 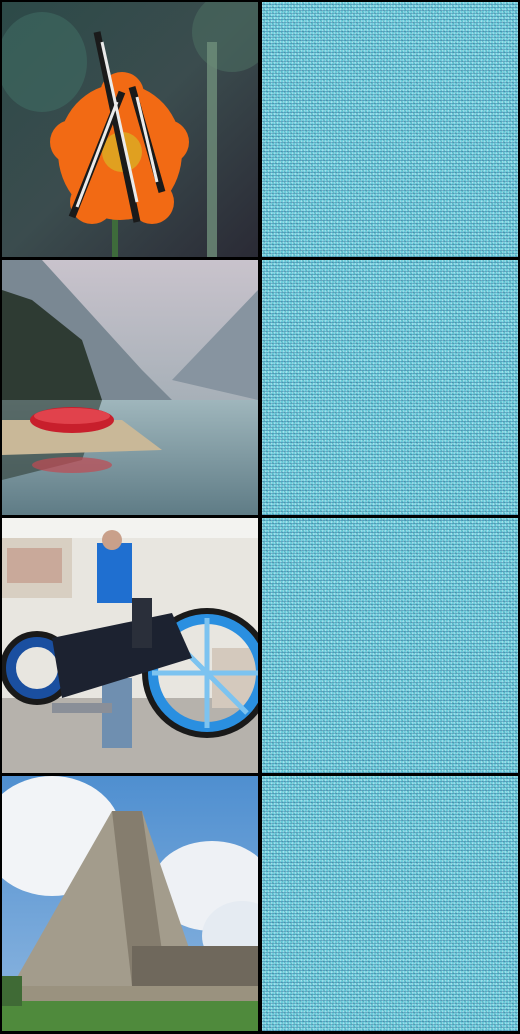 What do you see at coordinates (130, 903) in the screenshot?
I see `original-image-pyramid` at bounding box center [130, 903].